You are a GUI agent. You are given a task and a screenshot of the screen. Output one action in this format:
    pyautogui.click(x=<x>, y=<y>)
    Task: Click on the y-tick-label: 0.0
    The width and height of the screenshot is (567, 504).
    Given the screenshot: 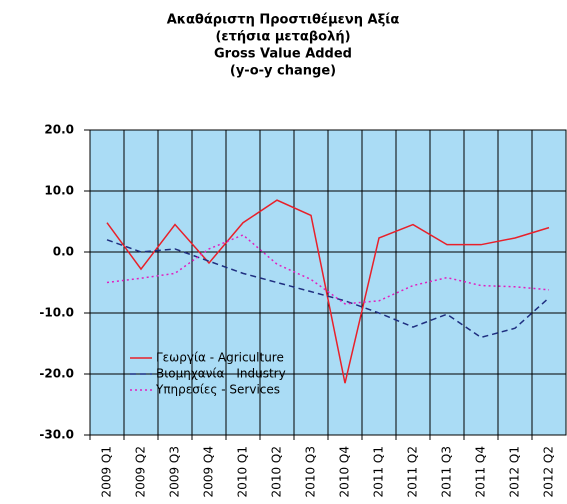 What is the action you would take?
    pyautogui.click(x=63, y=252)
    